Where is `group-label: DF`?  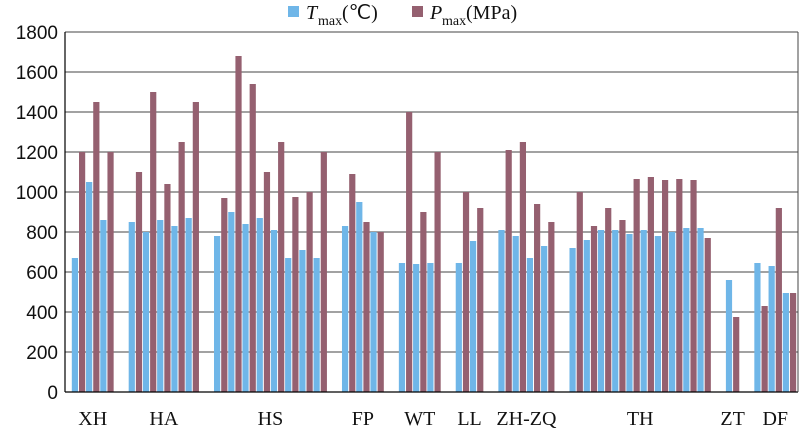
group-label: DF is located at coordinates (775, 419).